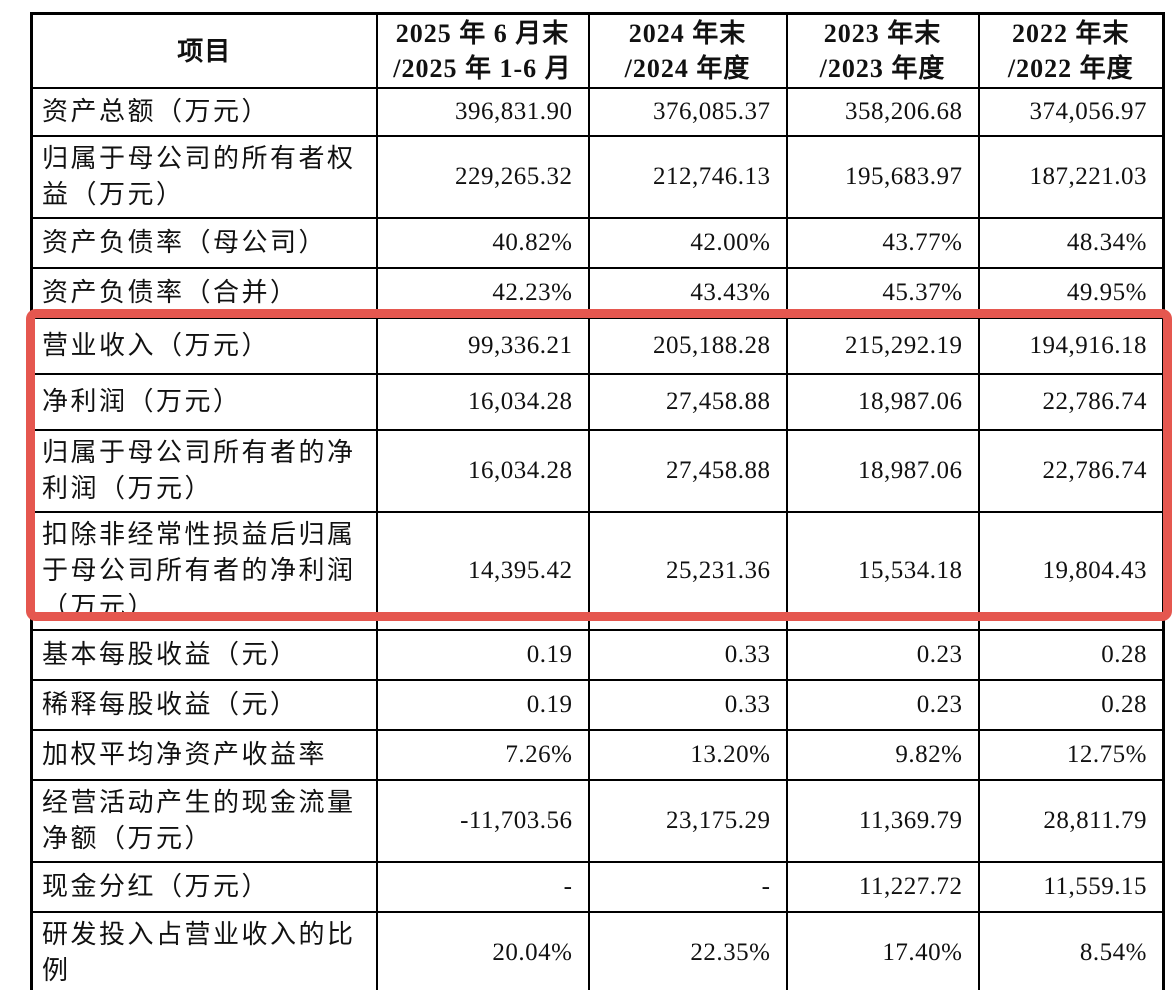 Image resolution: width=1174 pixels, height=990 pixels. What do you see at coordinates (687, 346) in the screenshot?
I see `cell-value: 205,188.28` at bounding box center [687, 346].